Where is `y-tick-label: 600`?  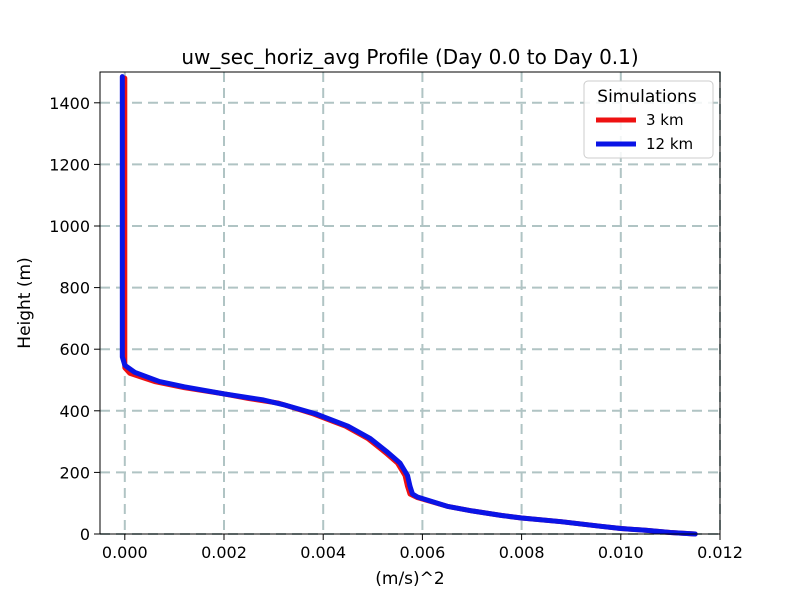
y-tick-label: 600 is located at coordinates (74, 349).